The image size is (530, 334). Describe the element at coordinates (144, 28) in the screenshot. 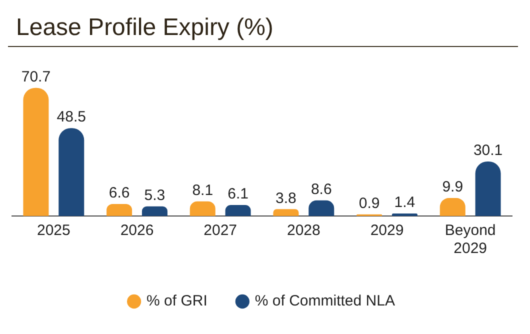

I see `chart-title: Lease Profile Expiry (%)` at that location.